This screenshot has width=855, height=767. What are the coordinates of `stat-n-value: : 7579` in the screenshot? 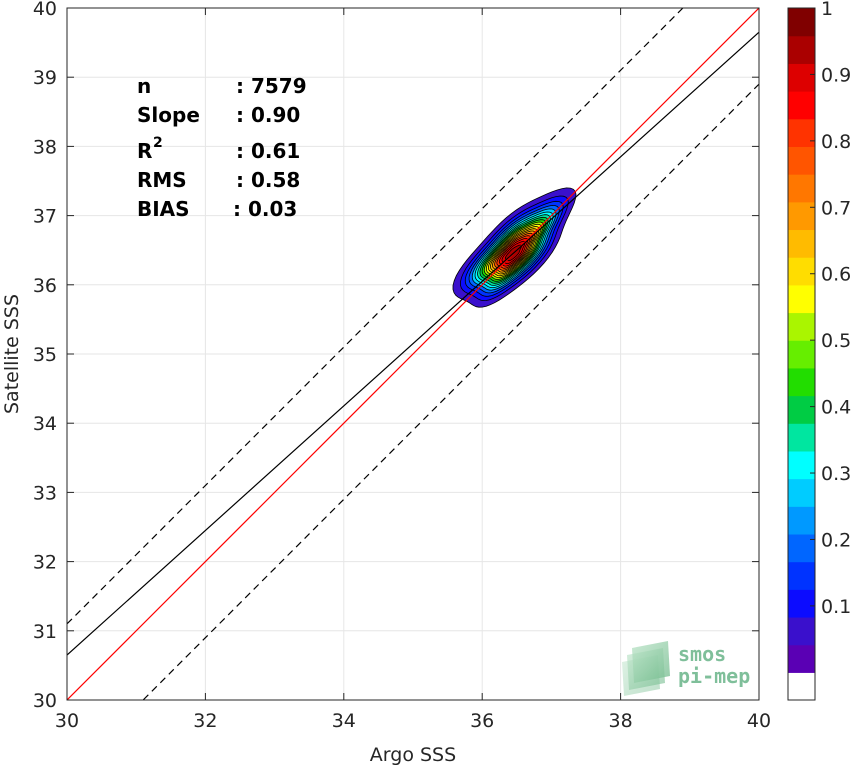 It's located at (271, 86).